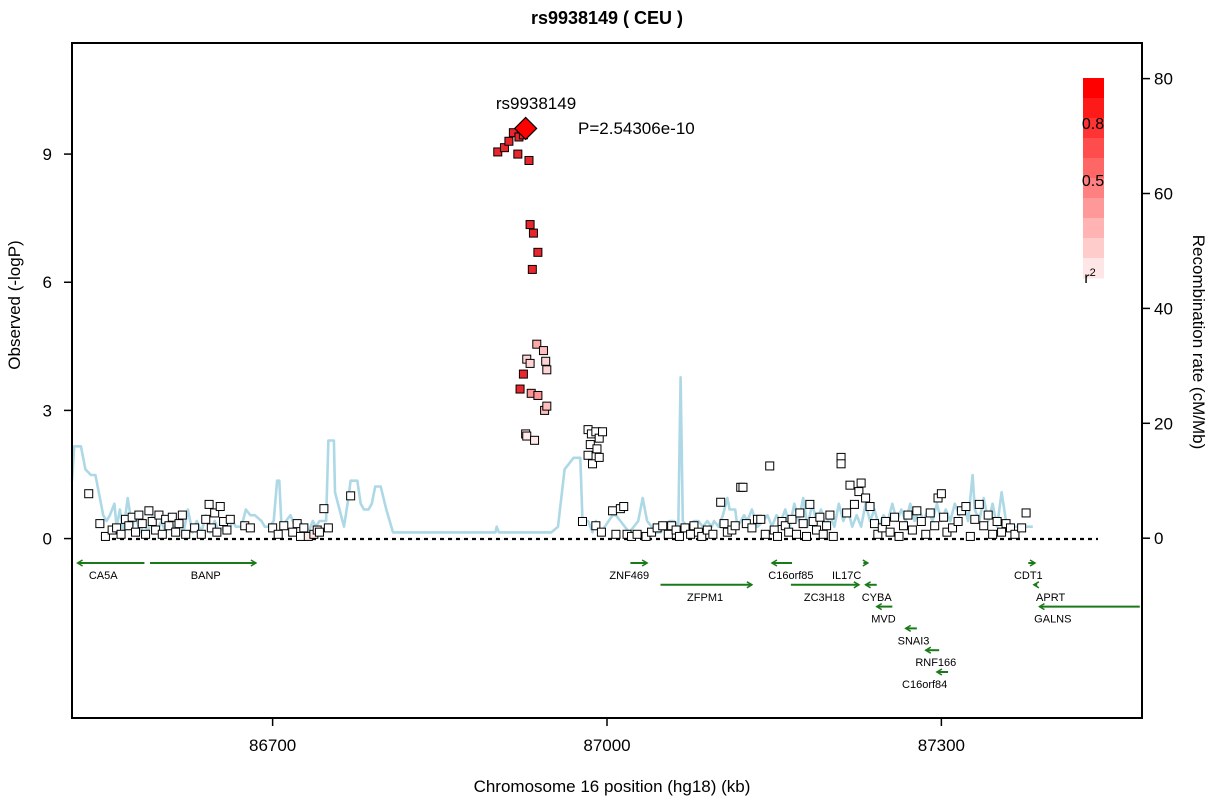 This screenshot has height=800, width=1214. What do you see at coordinates (47, 154) in the screenshot?
I see `y-tick-label: 9` at bounding box center [47, 154].